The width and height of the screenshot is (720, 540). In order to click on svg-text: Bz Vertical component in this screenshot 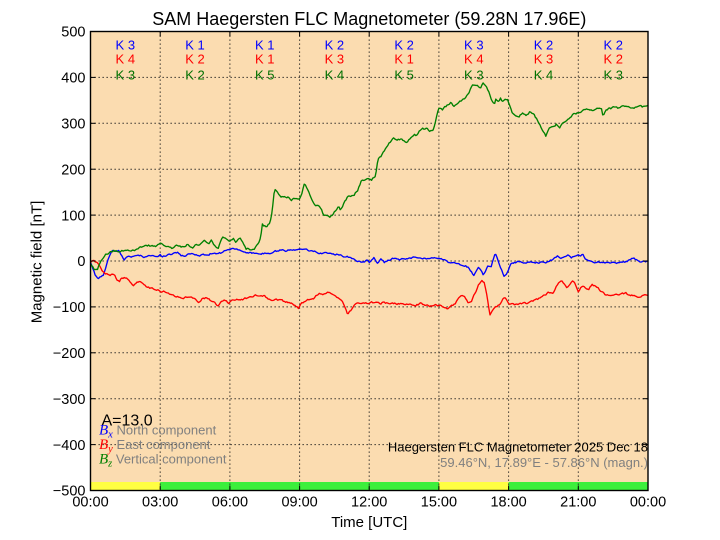, I will do `click(163, 461)`.